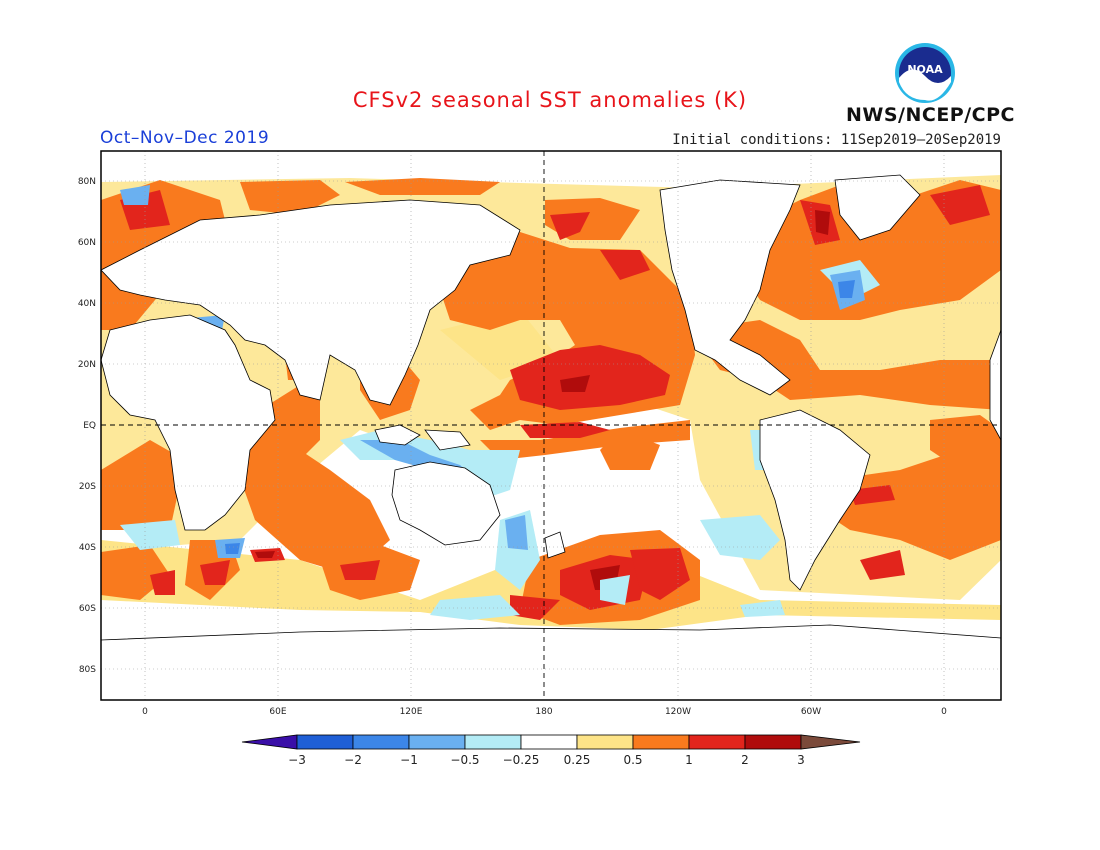 This screenshot has height=850, width=1100. I want to click on lat-label: 80S, so click(87, 670).